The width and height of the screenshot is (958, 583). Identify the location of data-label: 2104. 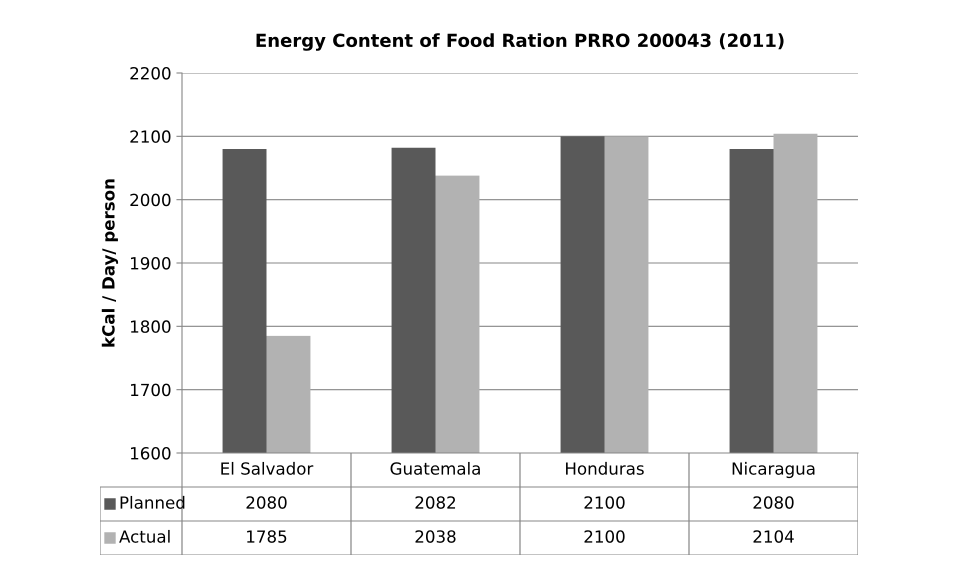
(774, 536).